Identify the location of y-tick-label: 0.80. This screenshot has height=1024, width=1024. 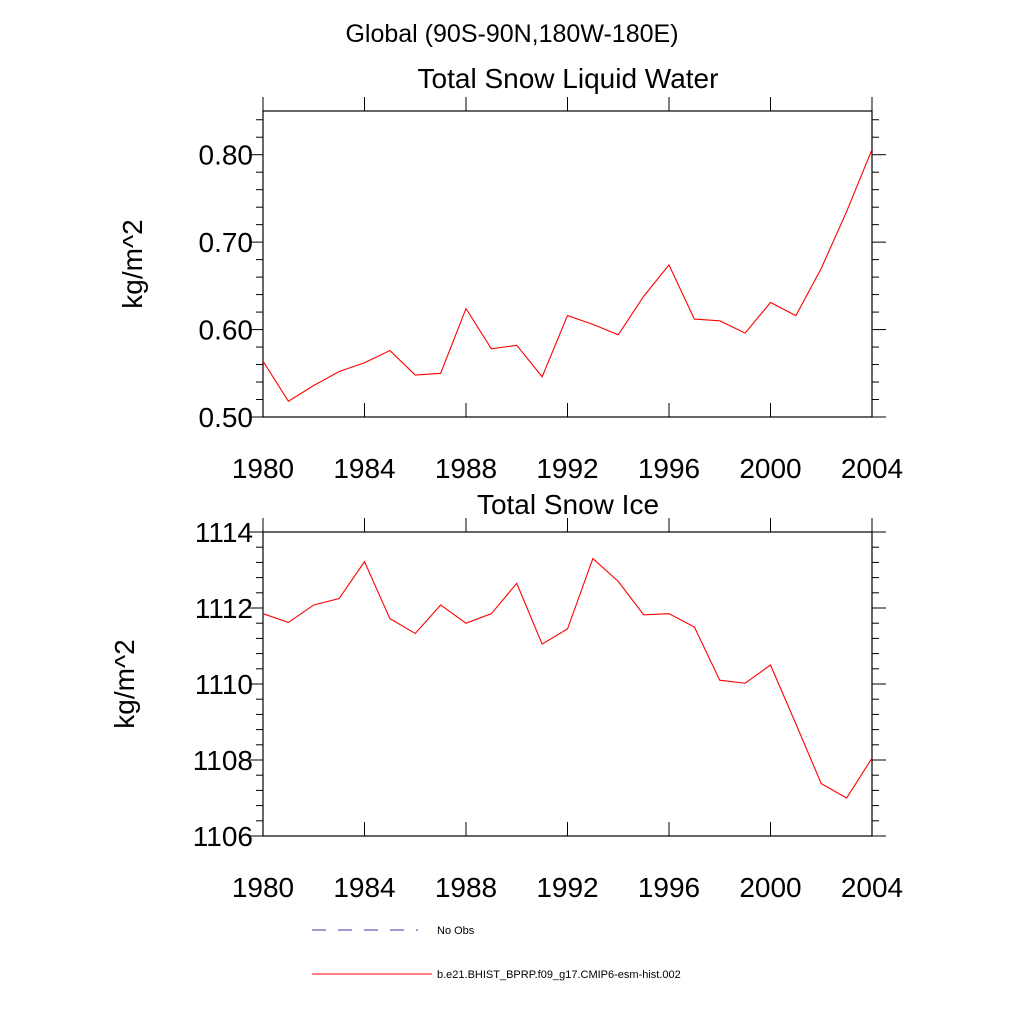
(226, 155).